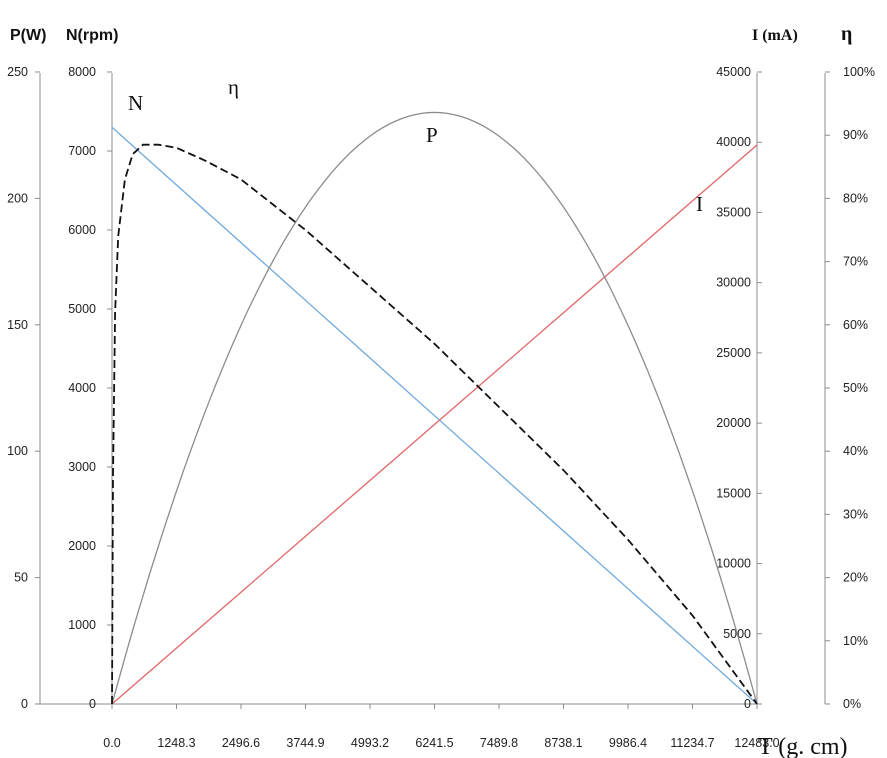  Describe the element at coordinates (563, 743) in the screenshot. I see `x-tick-label: 8738.1` at that location.